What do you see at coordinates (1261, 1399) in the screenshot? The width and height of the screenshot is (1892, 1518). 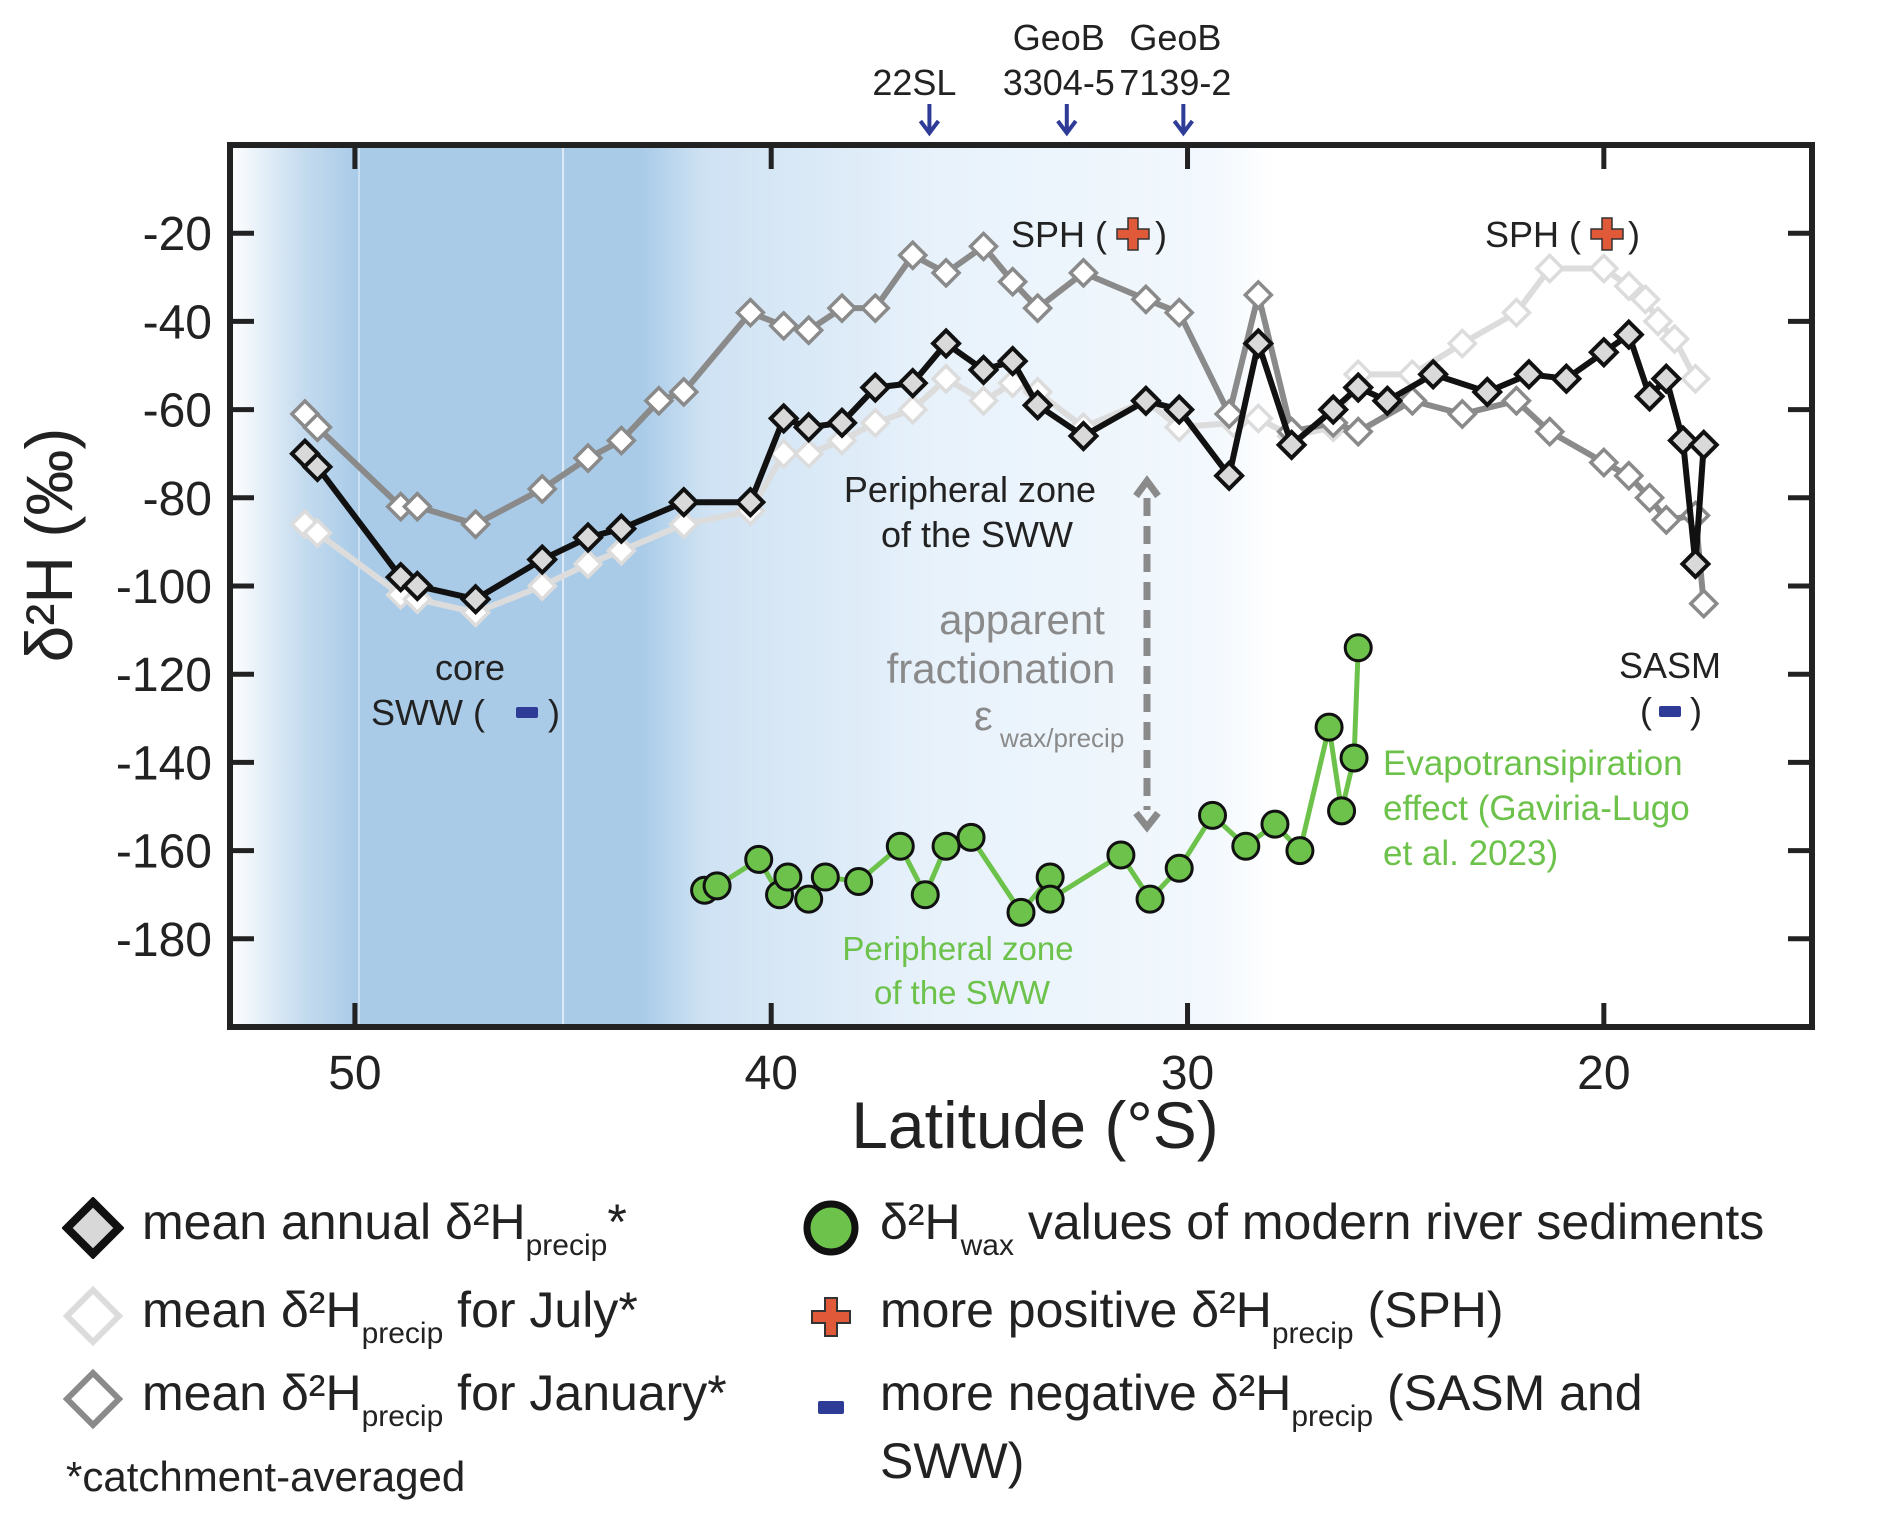 I see `legend-label-negative: more negative δ²Hprecip (SASM and` at bounding box center [1261, 1399].